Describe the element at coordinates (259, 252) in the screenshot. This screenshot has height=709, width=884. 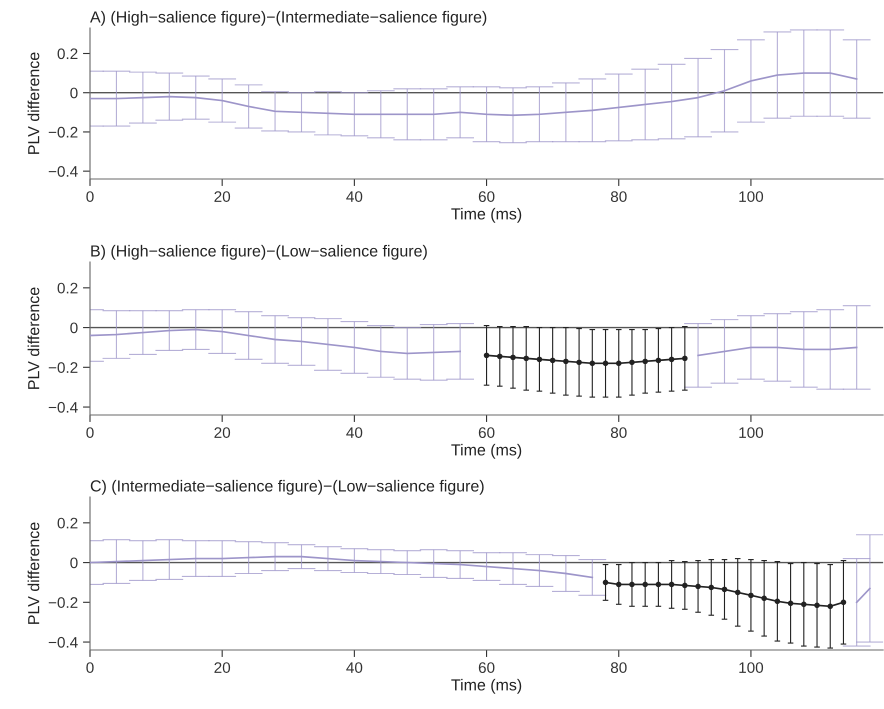
I see `chart-title: B) (High−salience figure)−(Low−salience figure)` at that location.